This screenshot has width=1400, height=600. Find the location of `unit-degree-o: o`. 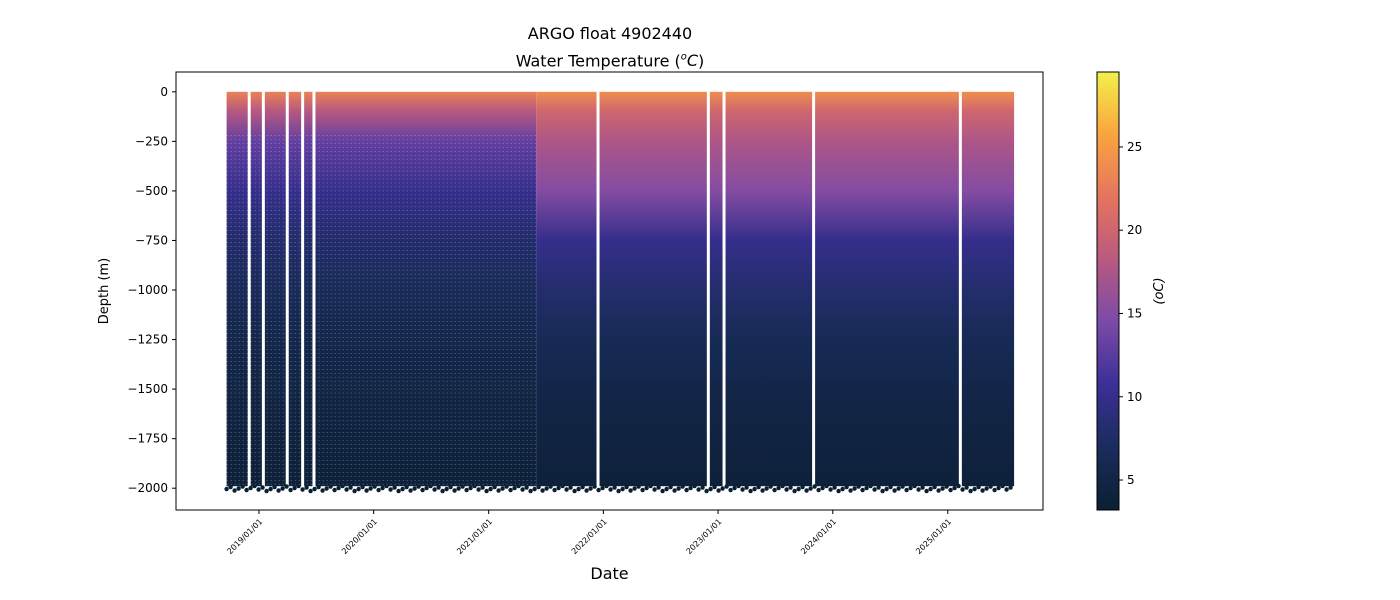

unit-degree-o: o is located at coordinates (683, 57).